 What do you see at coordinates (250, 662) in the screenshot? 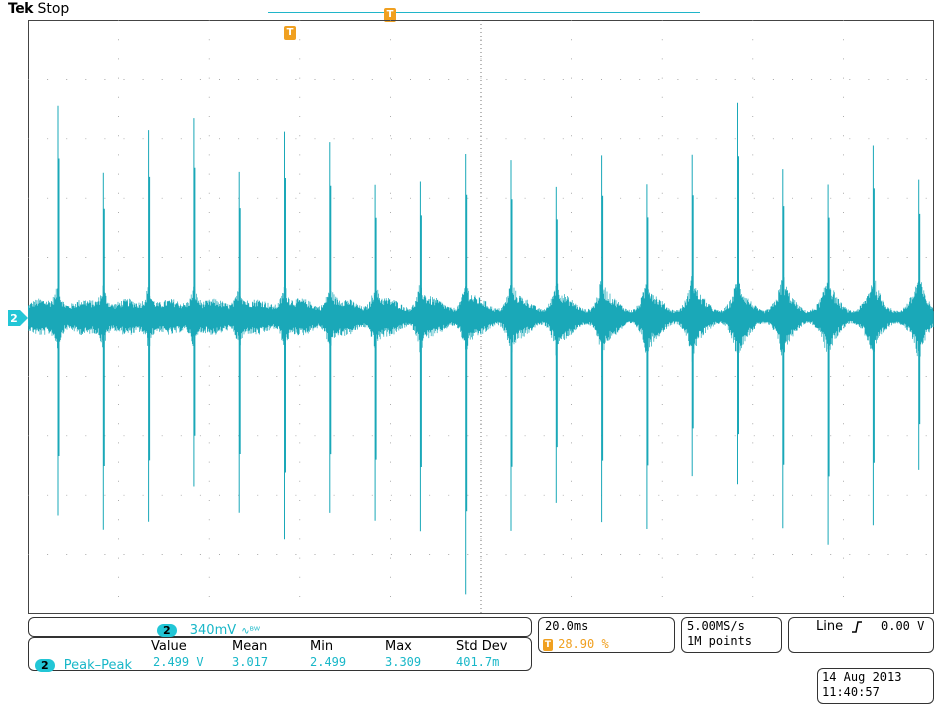
I see `measure-mean: 3.017` at bounding box center [250, 662].